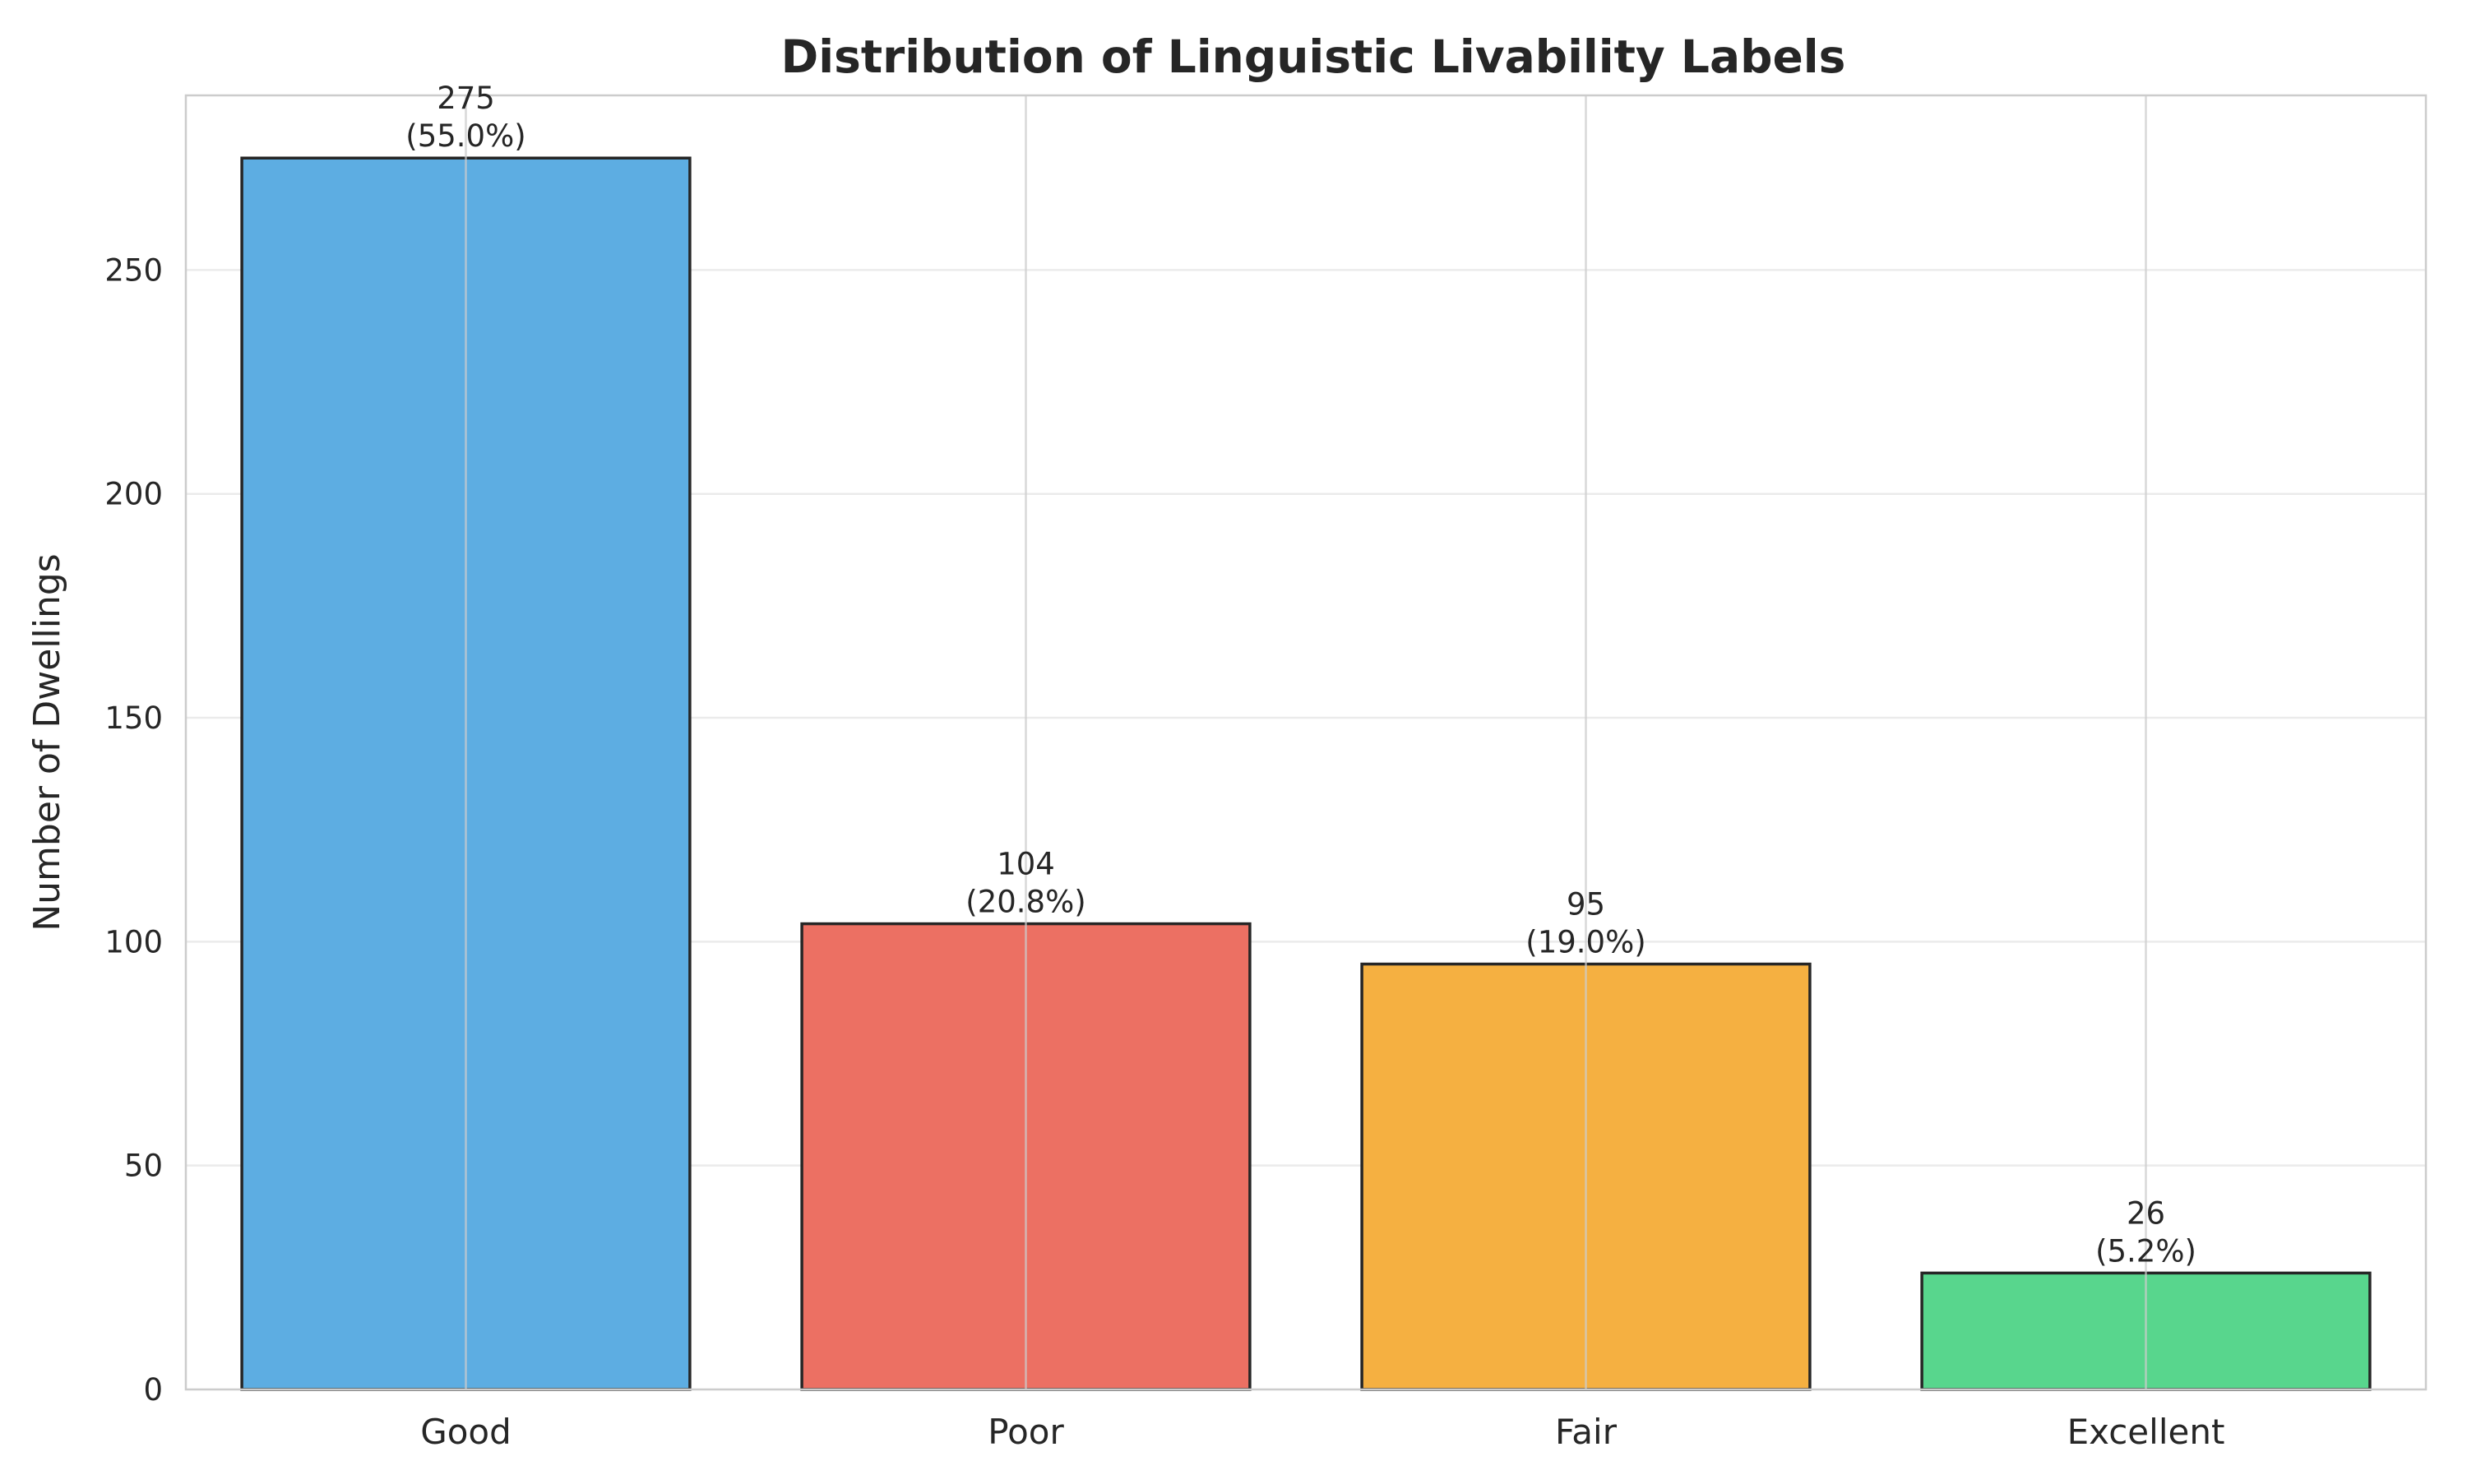 The width and height of the screenshot is (2467, 1484). What do you see at coordinates (1026, 865) in the screenshot?
I see `data-label-value: 104` at bounding box center [1026, 865].